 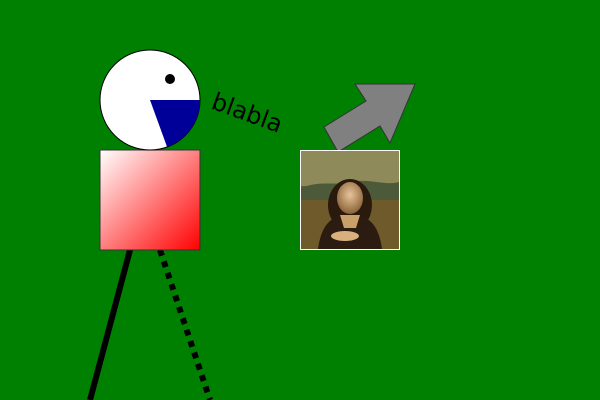 I want to click on painting-face, so click(x=350, y=198).